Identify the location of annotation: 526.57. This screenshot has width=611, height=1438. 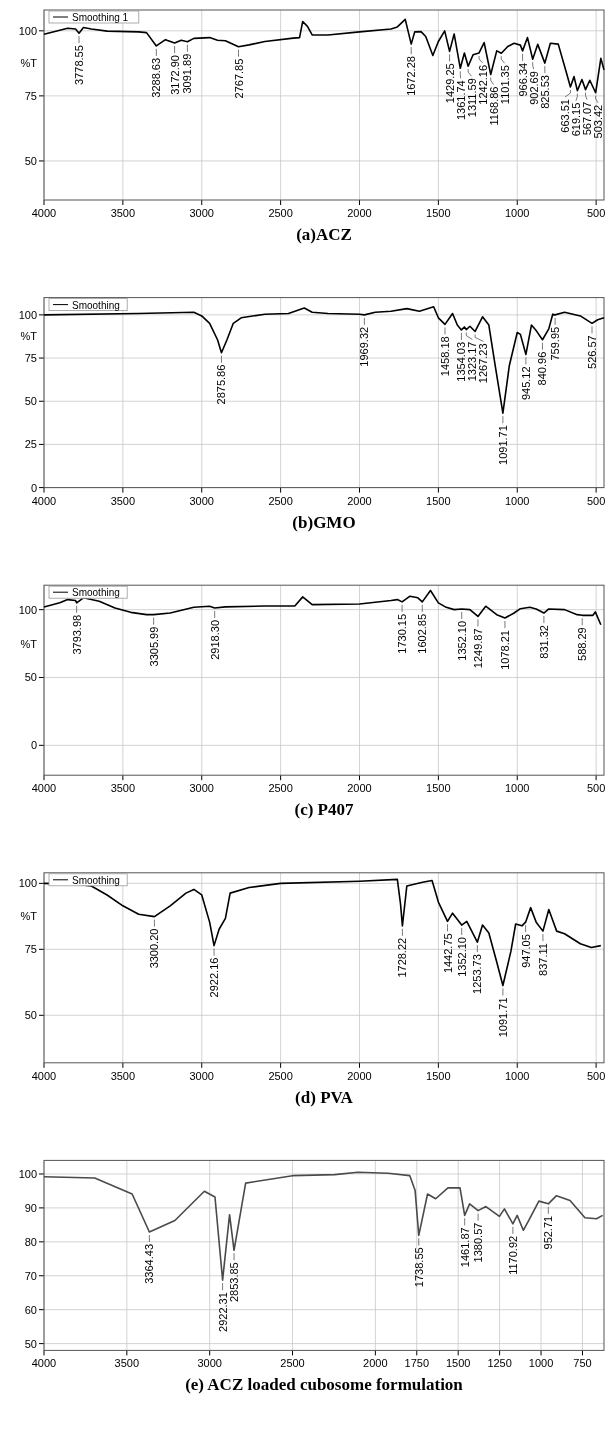
(592, 352).